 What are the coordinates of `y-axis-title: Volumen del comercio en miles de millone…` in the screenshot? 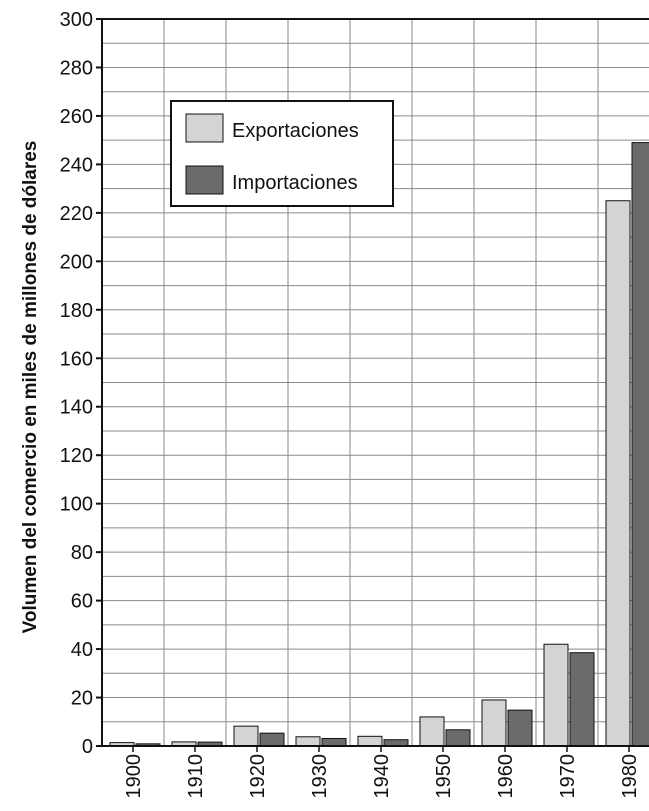 It's located at (30, 387).